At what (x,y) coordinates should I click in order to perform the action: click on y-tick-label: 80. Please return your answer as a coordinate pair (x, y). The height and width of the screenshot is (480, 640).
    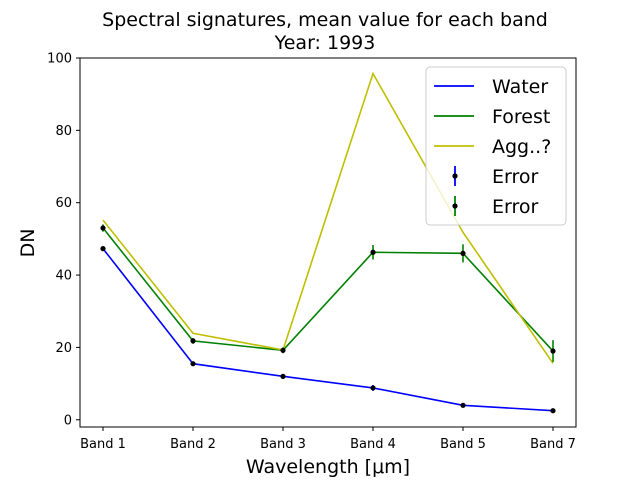
    Looking at the image, I should click on (63, 131).